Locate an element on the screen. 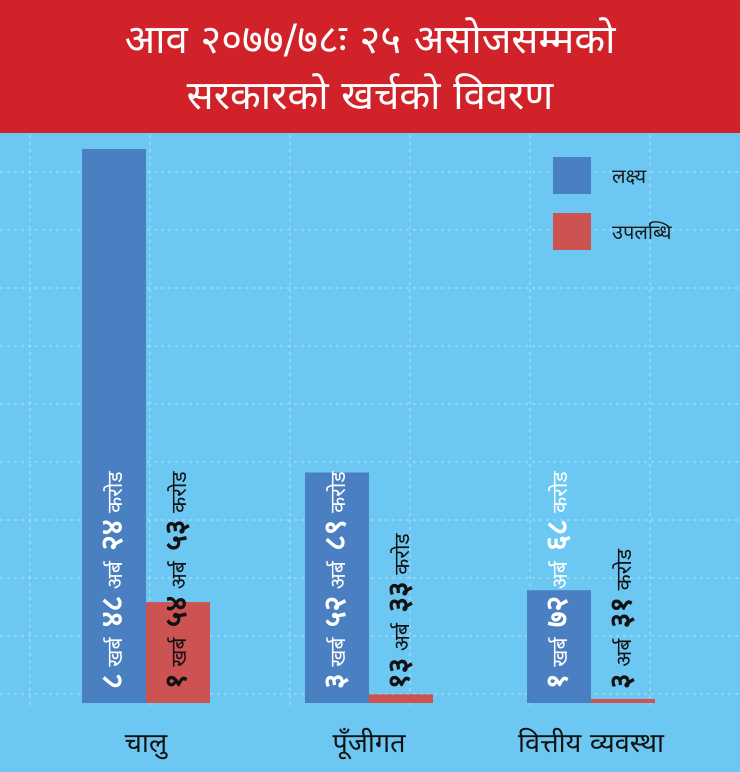  label-num3: ८९ is located at coordinates (335, 541).